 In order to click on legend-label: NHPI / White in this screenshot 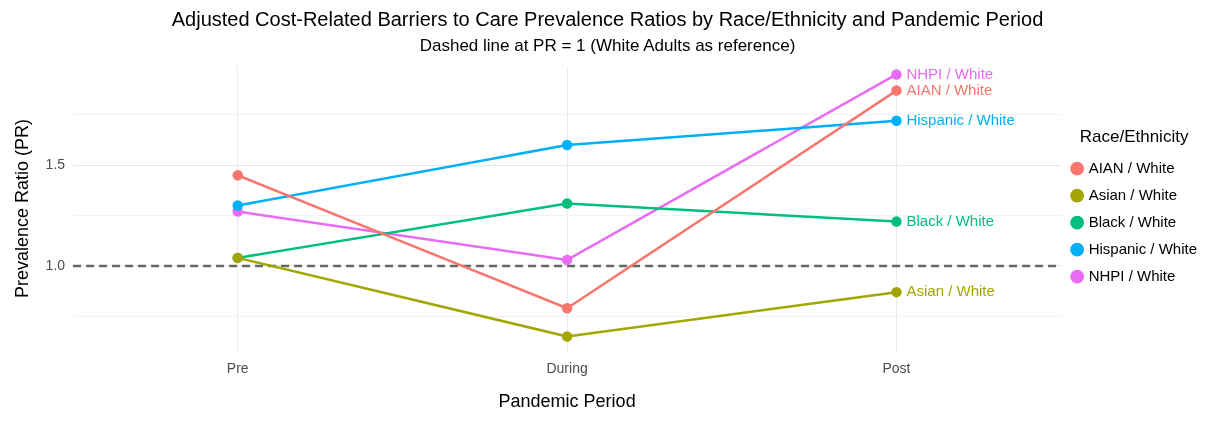, I will do `click(1132, 275)`.